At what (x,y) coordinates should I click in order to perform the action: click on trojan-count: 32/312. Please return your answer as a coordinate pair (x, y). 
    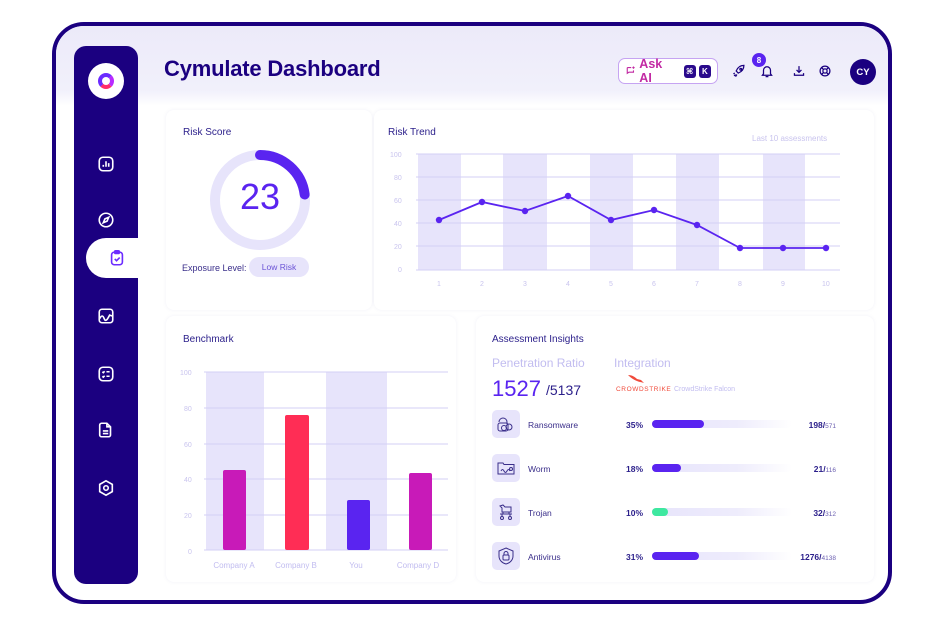
    Looking at the image, I should click on (824, 513).